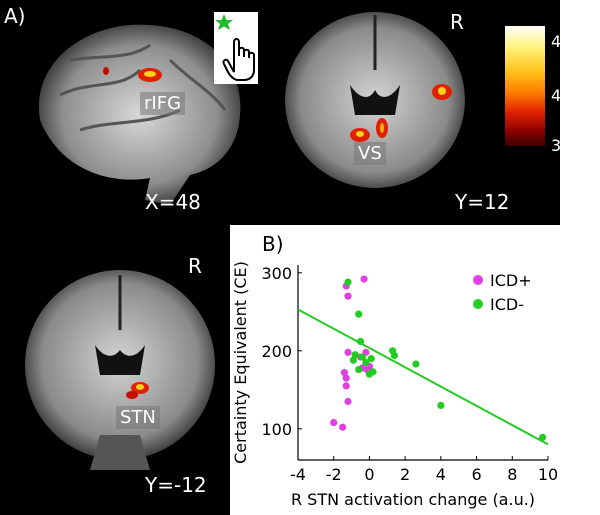  I want to click on y-tick-label: 200, so click(276, 351).